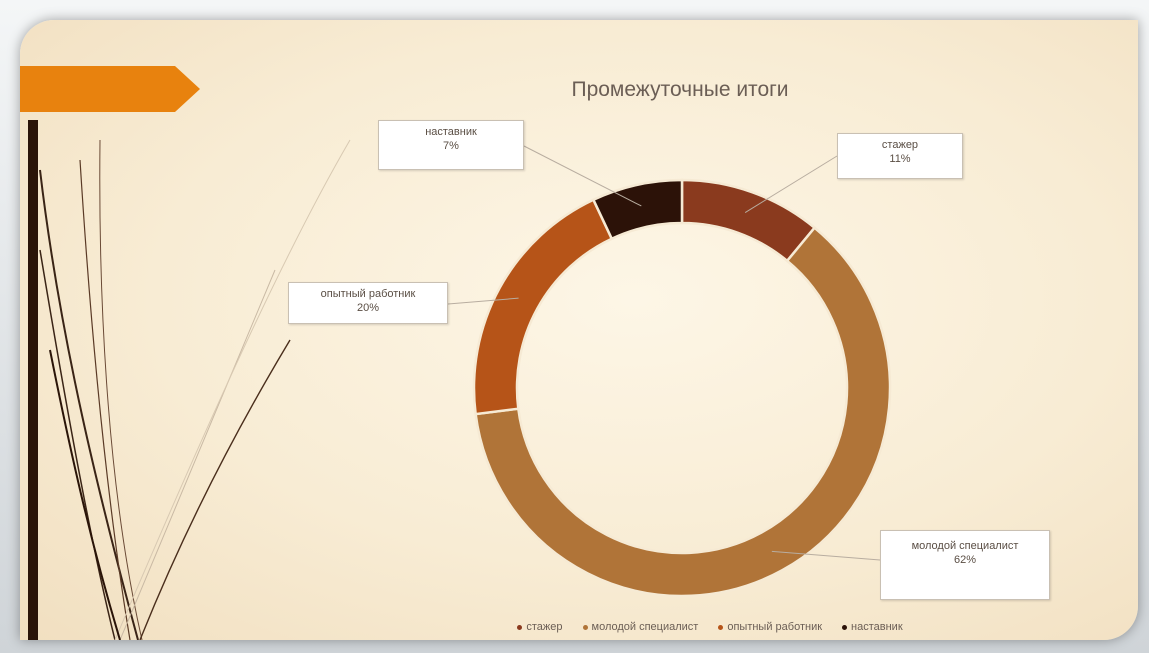  What do you see at coordinates (451, 145) in the screenshot?
I see `data-label-nastavnik: наставник 7%` at bounding box center [451, 145].